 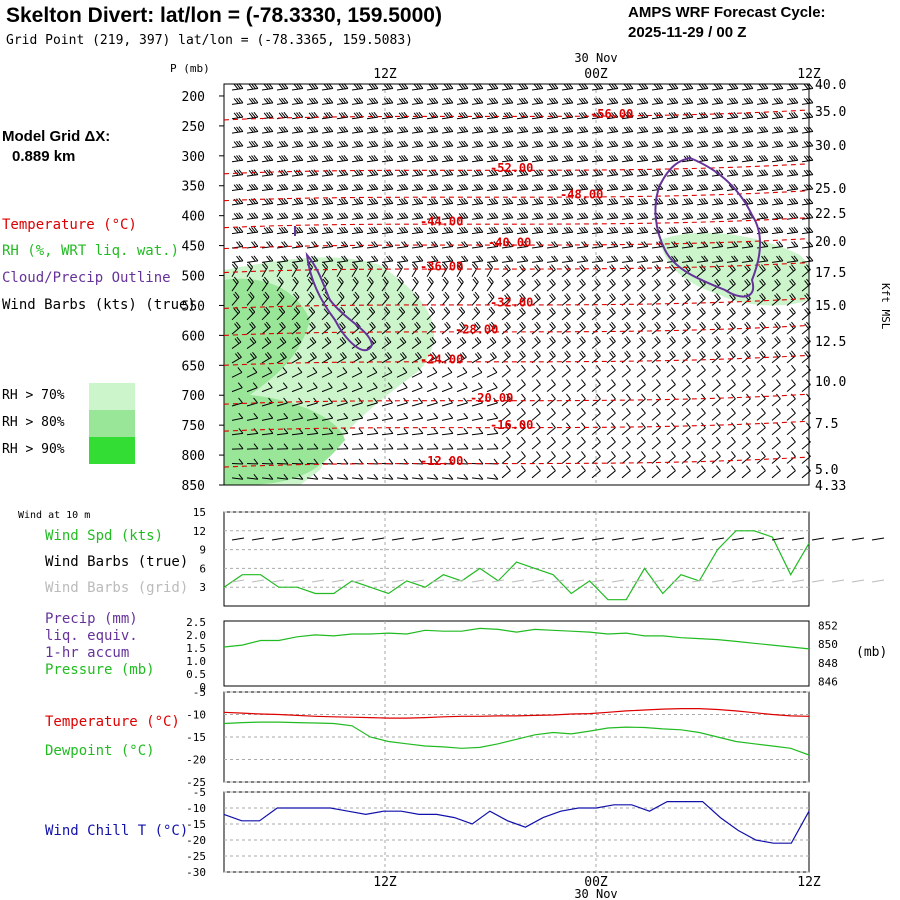 I want to click on pressure-tick-label: 400, so click(x=193, y=217).